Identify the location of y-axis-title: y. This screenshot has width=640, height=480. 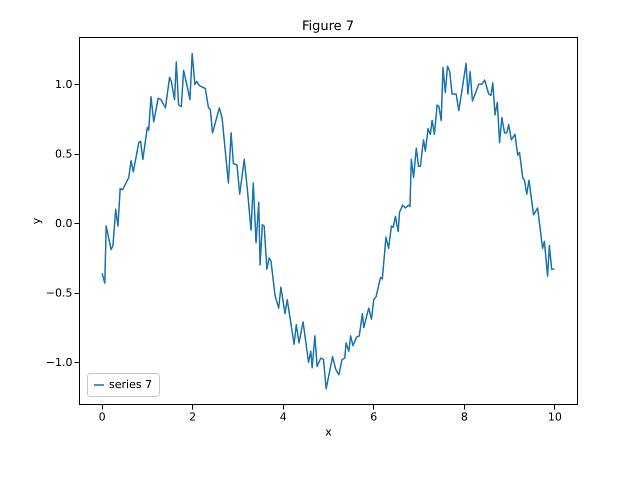
(36, 220).